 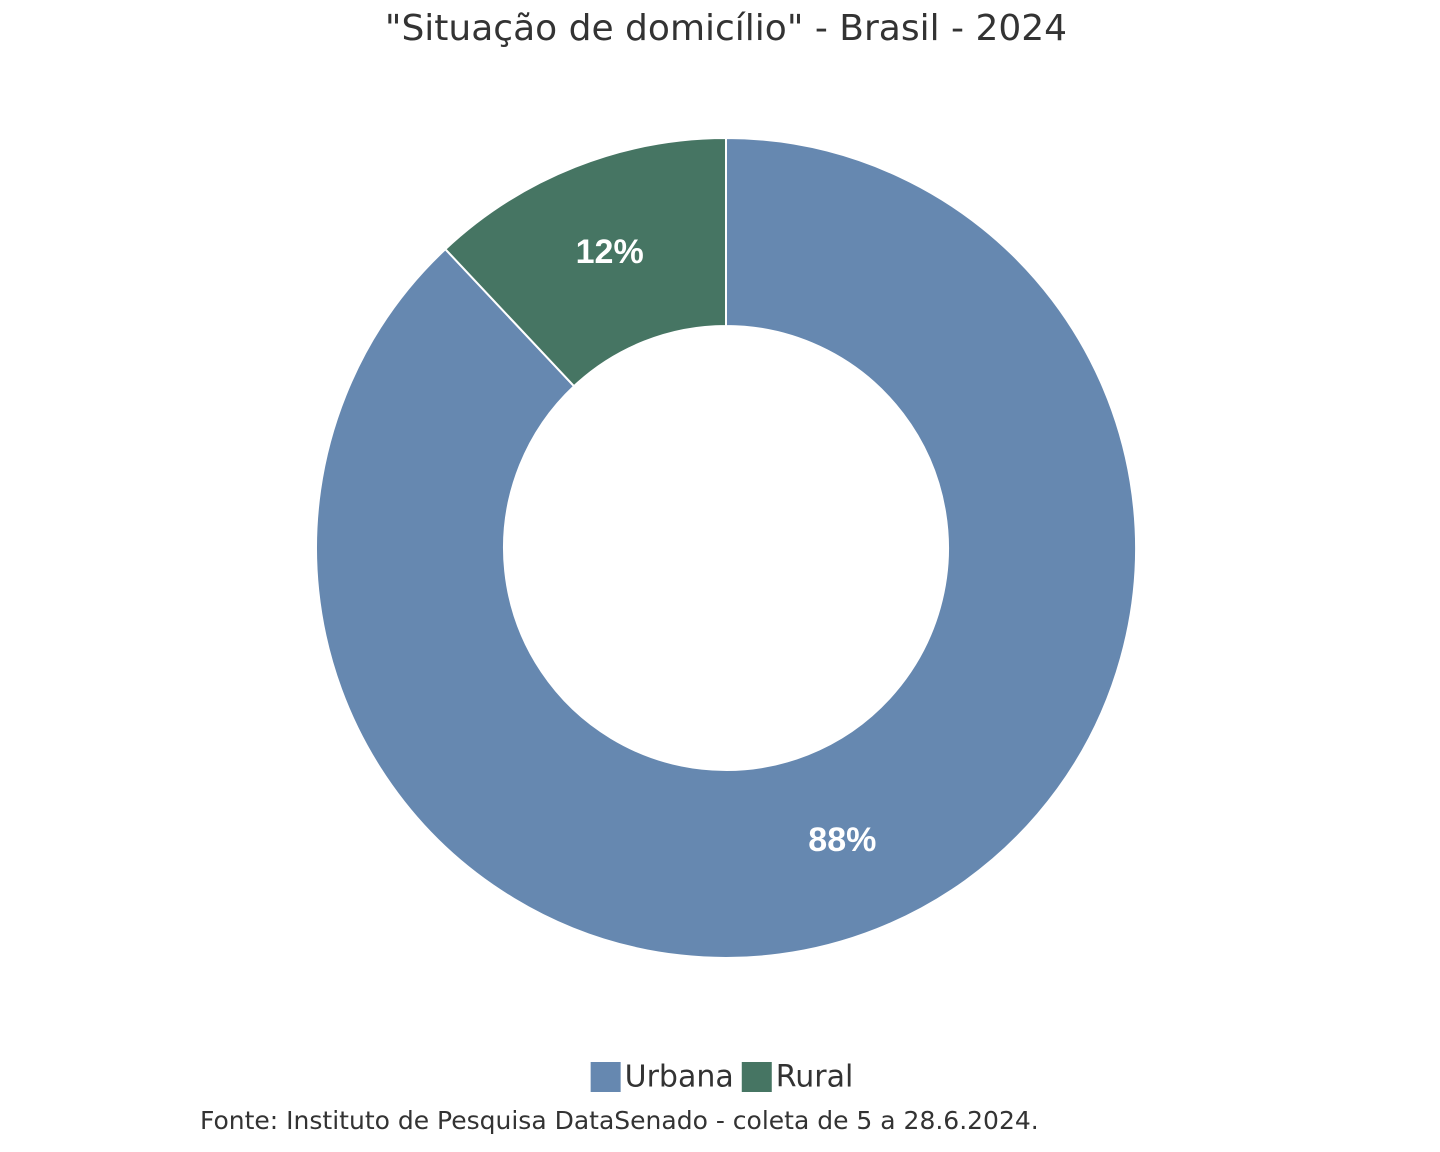 I want to click on legend-label: Urbana, so click(x=679, y=1077).